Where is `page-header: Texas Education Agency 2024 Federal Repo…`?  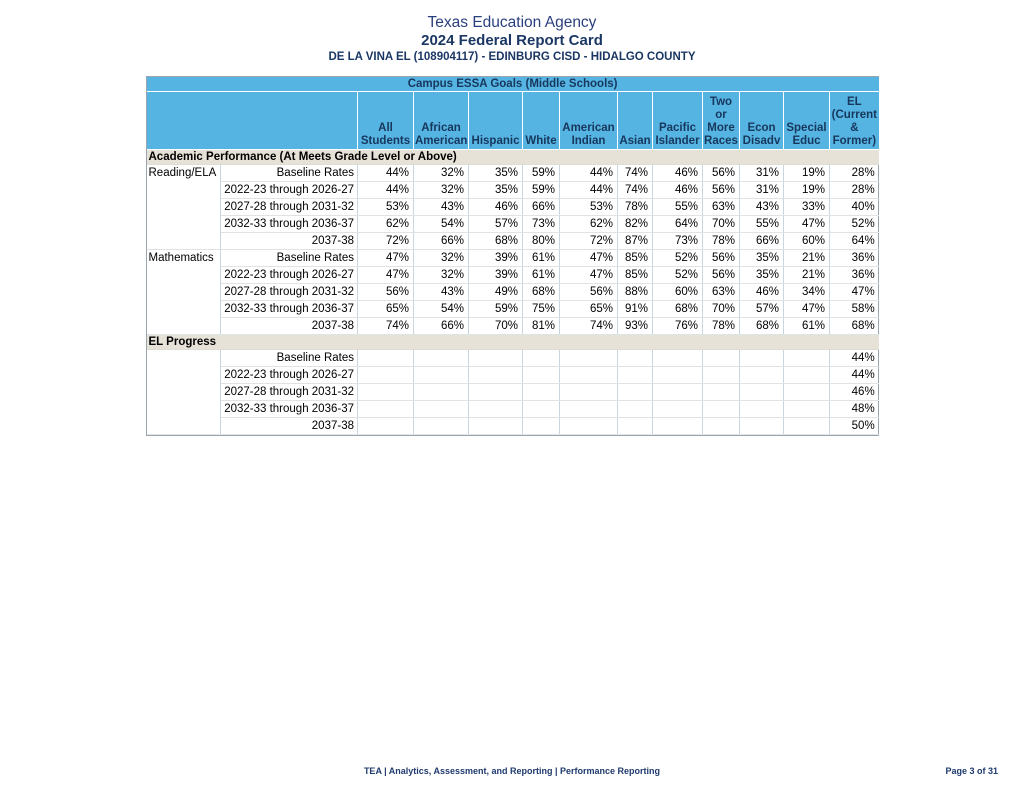 page-header: Texas Education Agency 2024 Federal Repo… is located at coordinates (512, 32).